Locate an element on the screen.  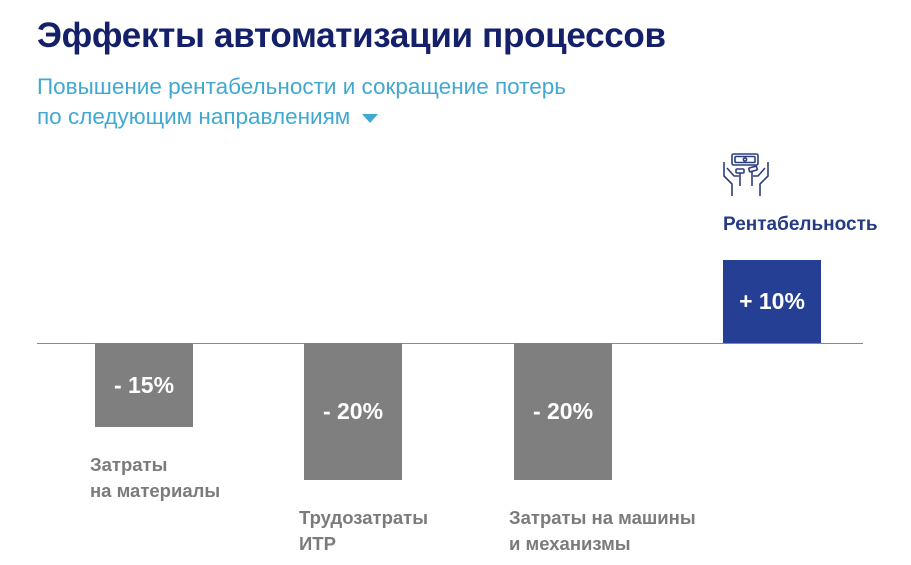
highlight-label: Рентабельность is located at coordinates (800, 224).